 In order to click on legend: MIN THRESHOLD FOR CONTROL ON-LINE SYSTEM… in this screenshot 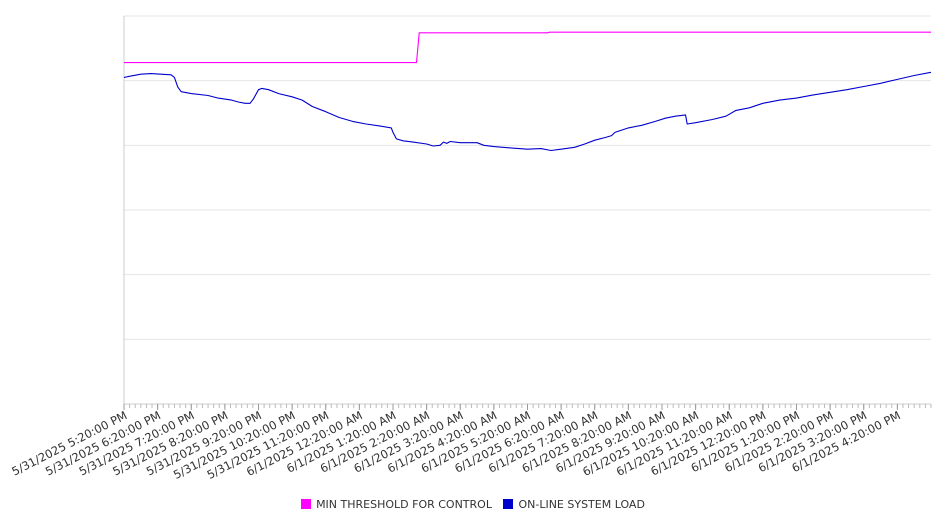, I will do `click(473, 504)`.